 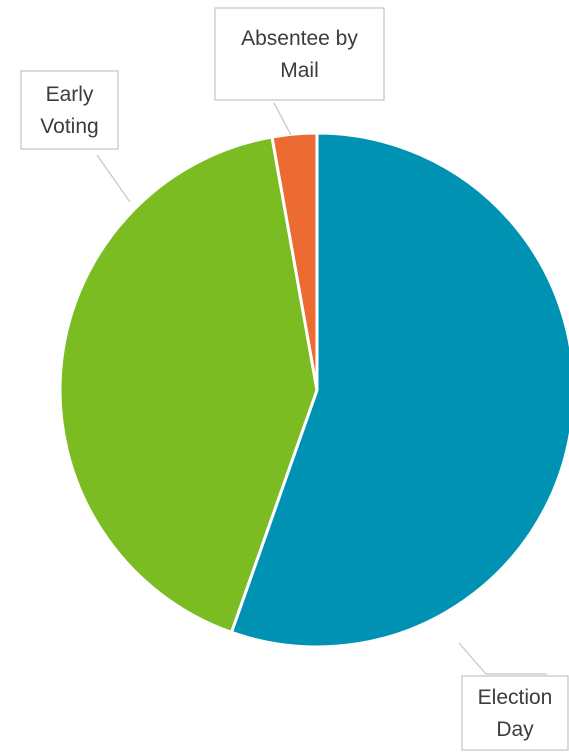 What do you see at coordinates (69, 110) in the screenshot?
I see `data-label-box-early-voting` at bounding box center [69, 110].